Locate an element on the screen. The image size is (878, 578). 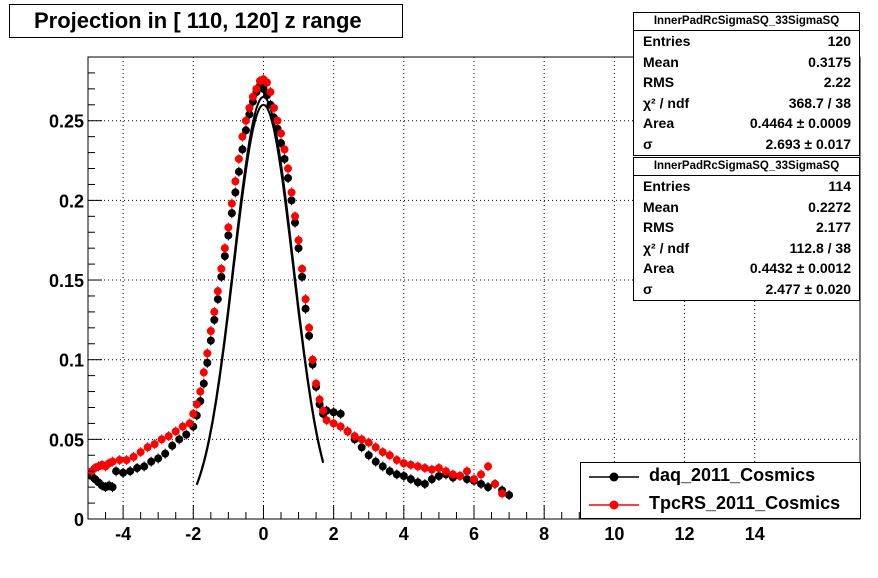
fit-curve is located at coordinates (260, 294).